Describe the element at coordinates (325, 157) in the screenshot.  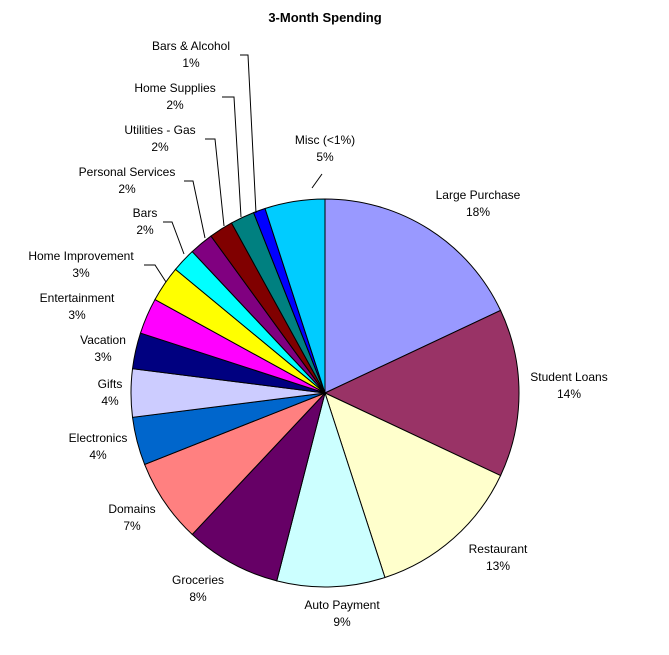
I see `slice-label-percent: 5%` at that location.